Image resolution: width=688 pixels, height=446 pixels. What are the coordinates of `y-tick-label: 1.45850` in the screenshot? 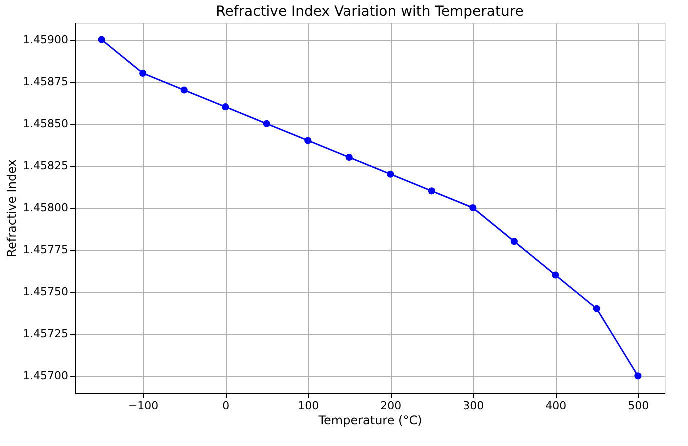 It's located at (45, 123).